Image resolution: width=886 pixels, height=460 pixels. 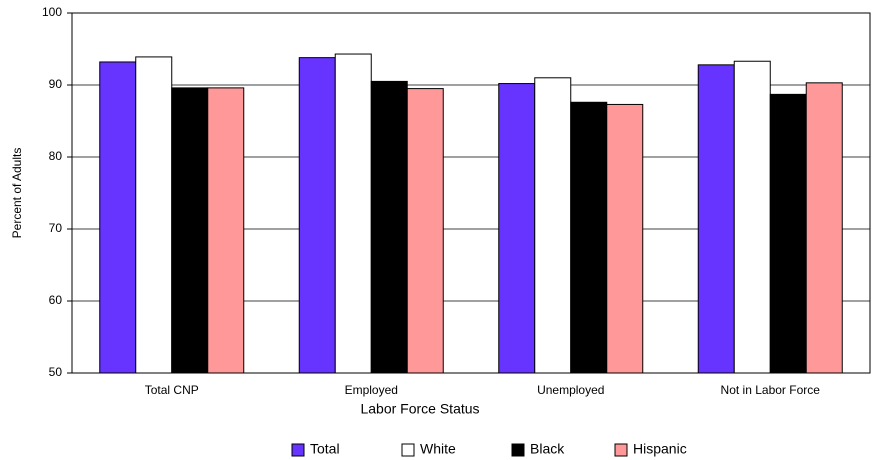 What do you see at coordinates (56, 228) in the screenshot?
I see `y-tick-label: 70` at bounding box center [56, 228].